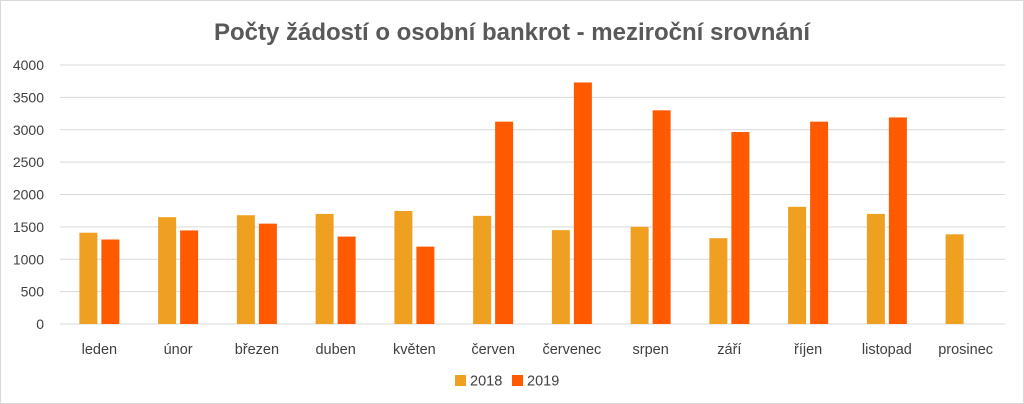 This screenshot has height=404, width=1024. What do you see at coordinates (403, 267) in the screenshot?
I see `bar-2018-květen` at bounding box center [403, 267].